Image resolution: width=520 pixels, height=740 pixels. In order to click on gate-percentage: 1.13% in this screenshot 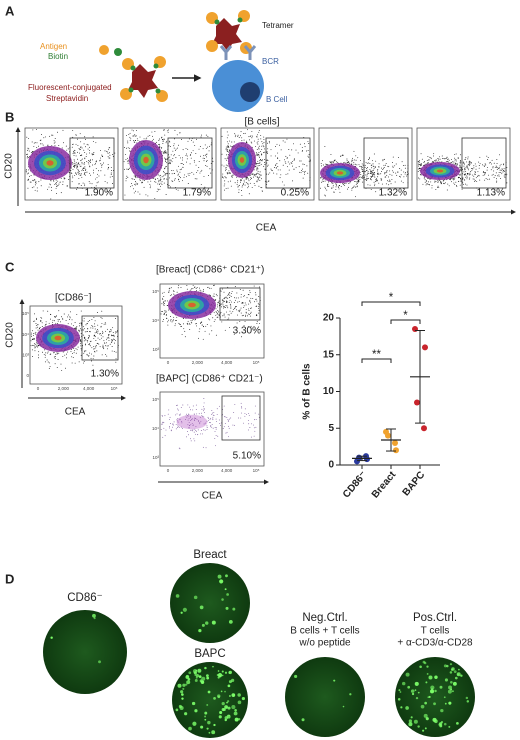, I will do `click(491, 193)`.